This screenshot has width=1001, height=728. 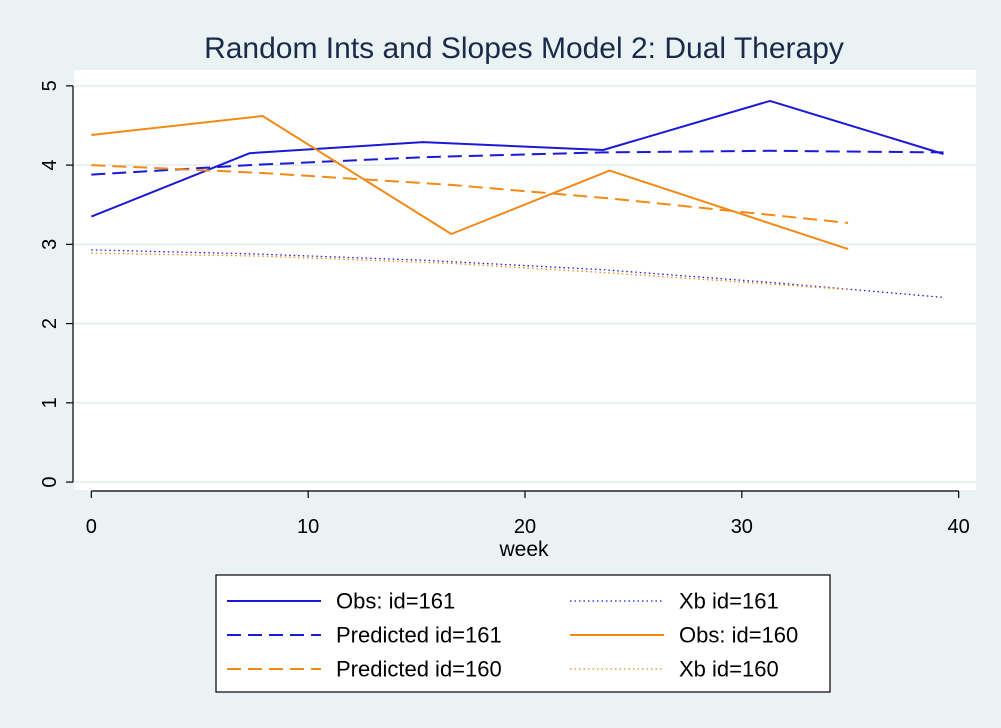 I want to click on y-tick-label: 2, so click(x=50, y=323).